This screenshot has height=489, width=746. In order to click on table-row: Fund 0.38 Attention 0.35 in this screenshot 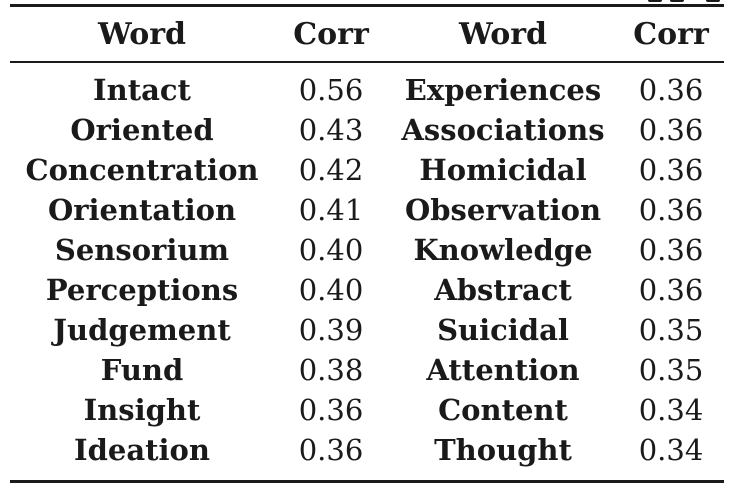, I will do `click(367, 370)`.